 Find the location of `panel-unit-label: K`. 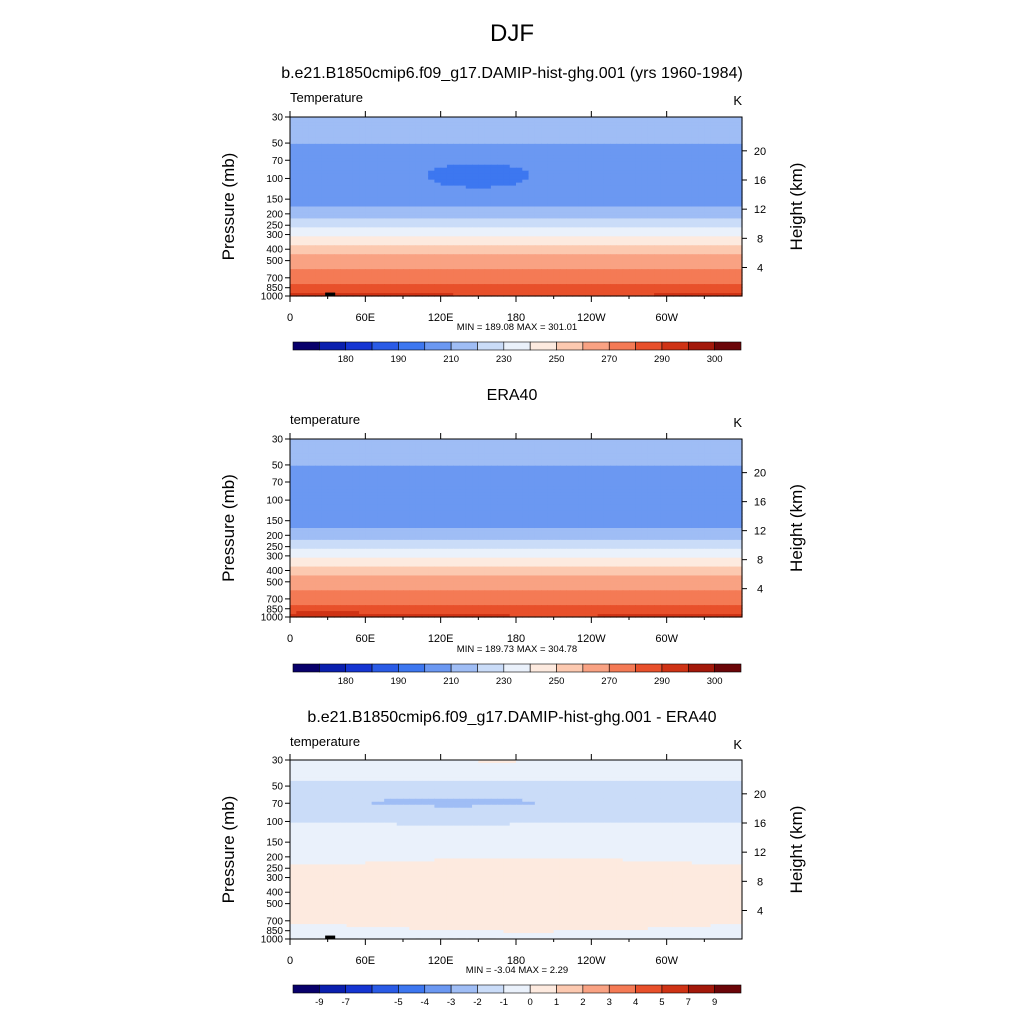

panel-unit-label: K is located at coordinates (737, 100).